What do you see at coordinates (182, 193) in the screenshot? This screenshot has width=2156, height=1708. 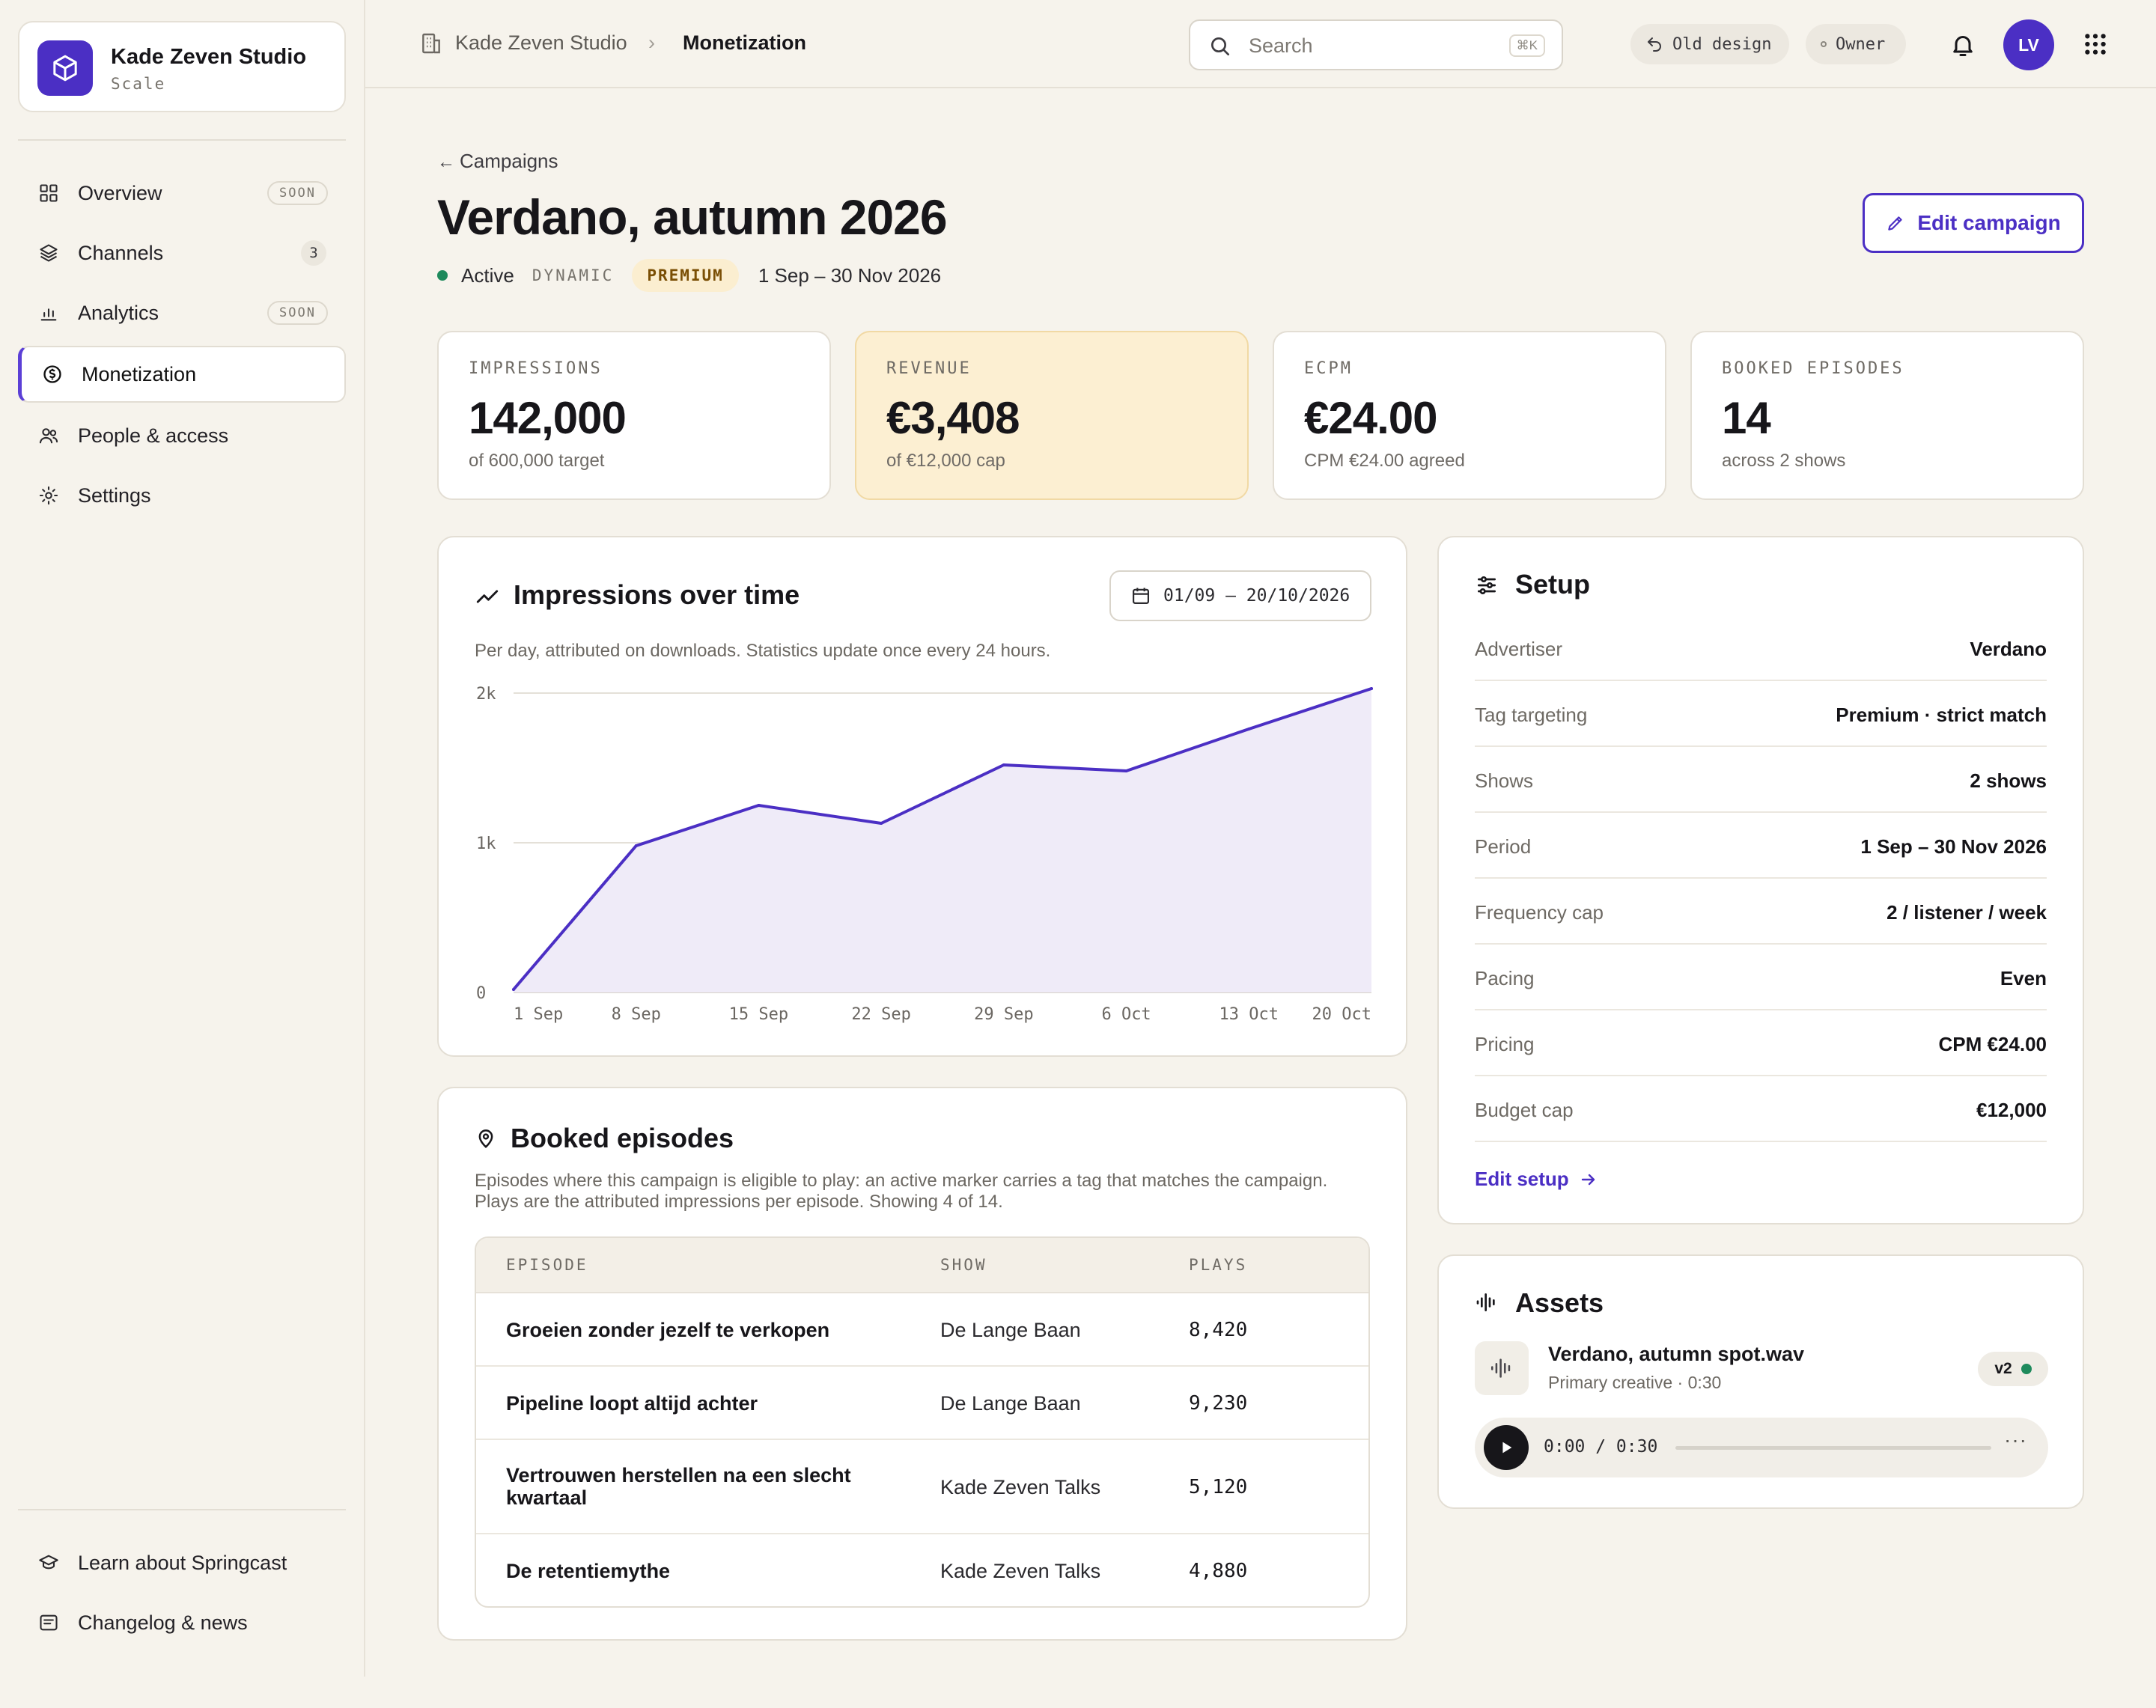 I see `sidebar-item-overview: Overview SOON` at bounding box center [182, 193].